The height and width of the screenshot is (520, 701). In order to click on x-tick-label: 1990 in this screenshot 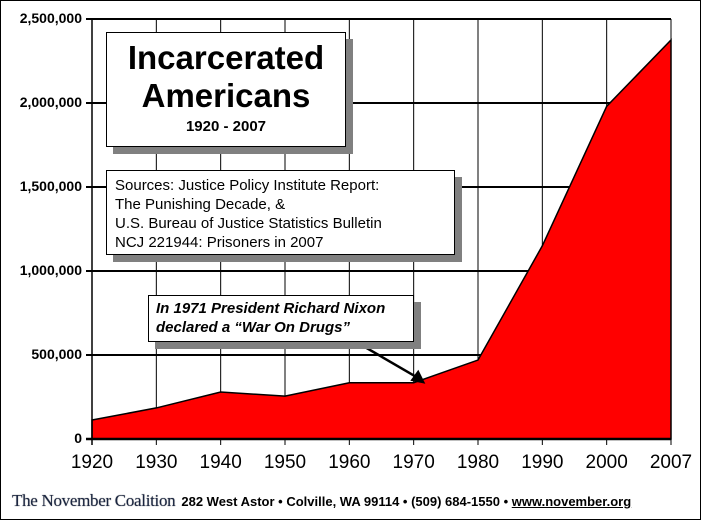, I will do `click(542, 462)`.